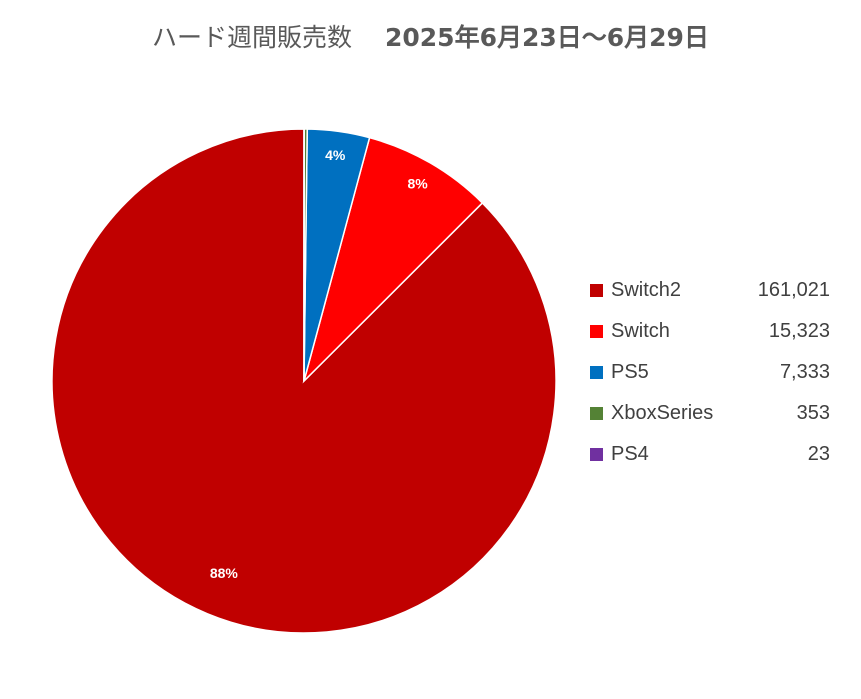 Image resolution: width=861 pixels, height=699 pixels. Describe the element at coordinates (804, 372) in the screenshot. I see `legend-value: 7,333` at that location.